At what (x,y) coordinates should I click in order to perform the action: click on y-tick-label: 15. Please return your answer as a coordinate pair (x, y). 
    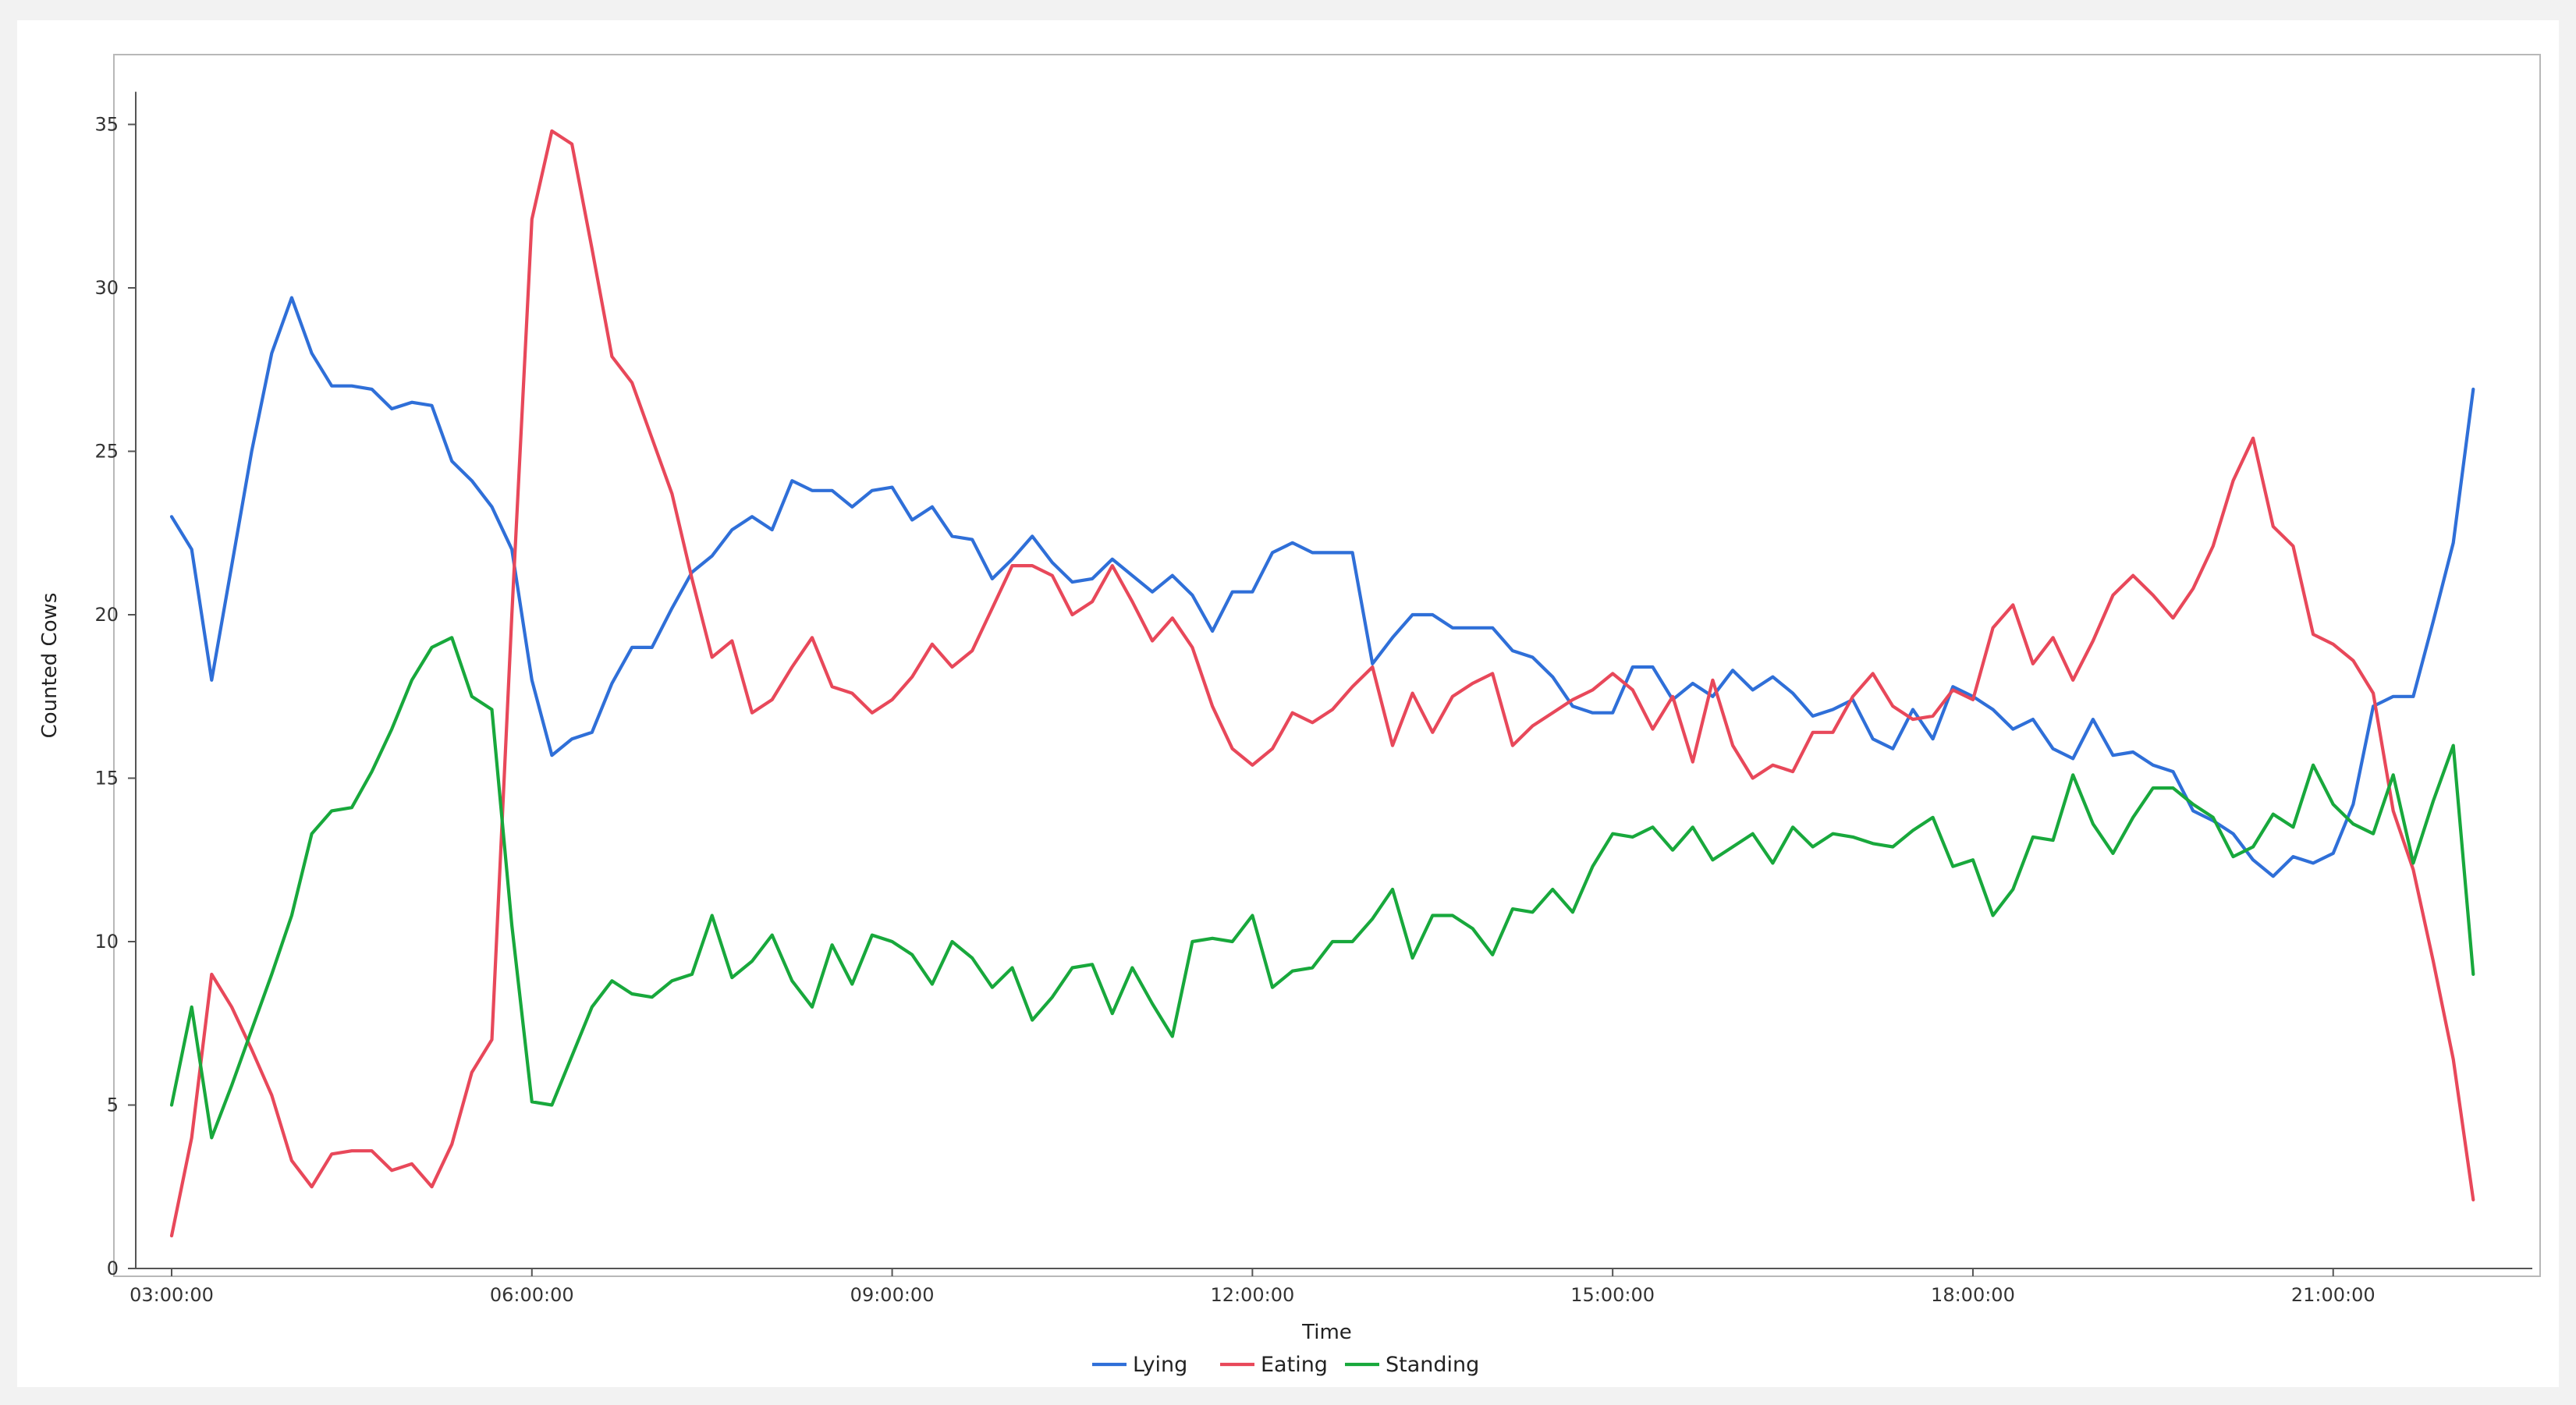
    Looking at the image, I should click on (106, 778).